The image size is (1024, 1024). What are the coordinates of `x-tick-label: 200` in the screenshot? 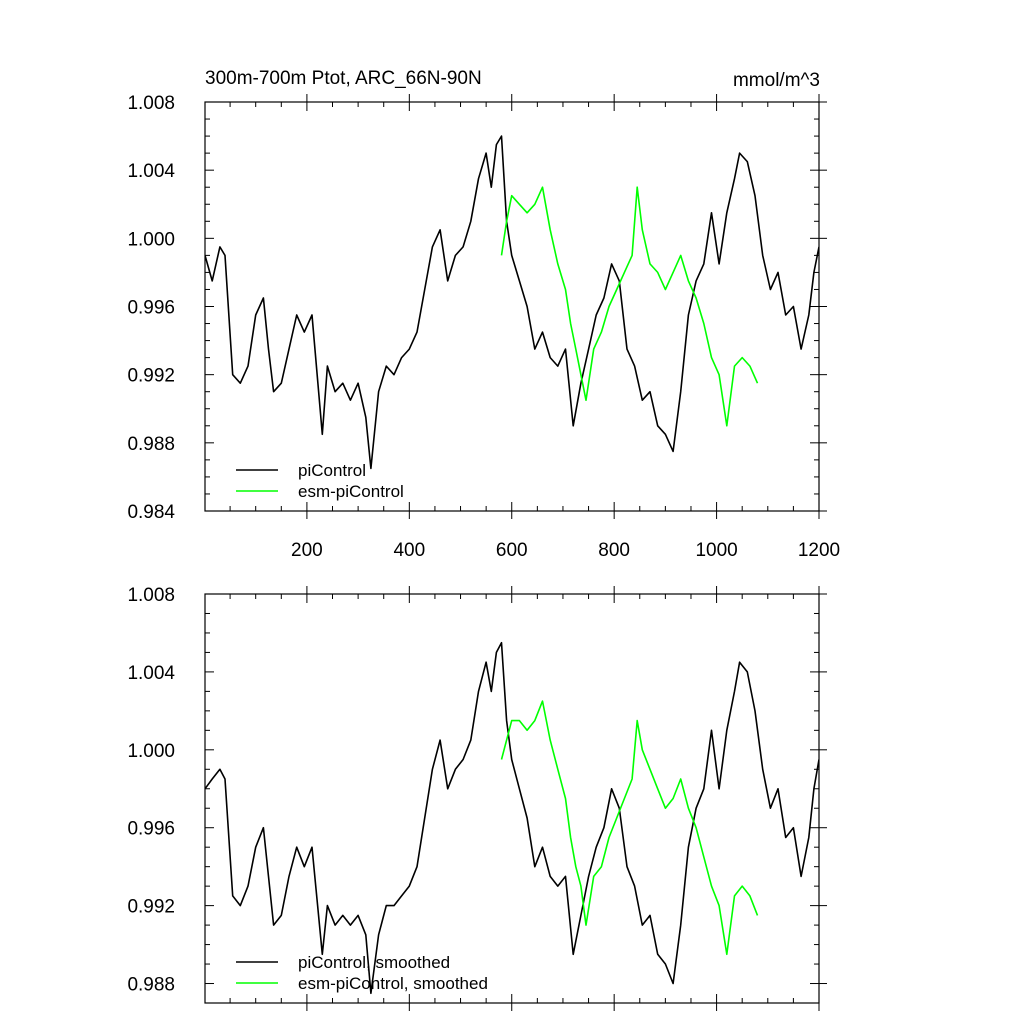 It's located at (307, 550).